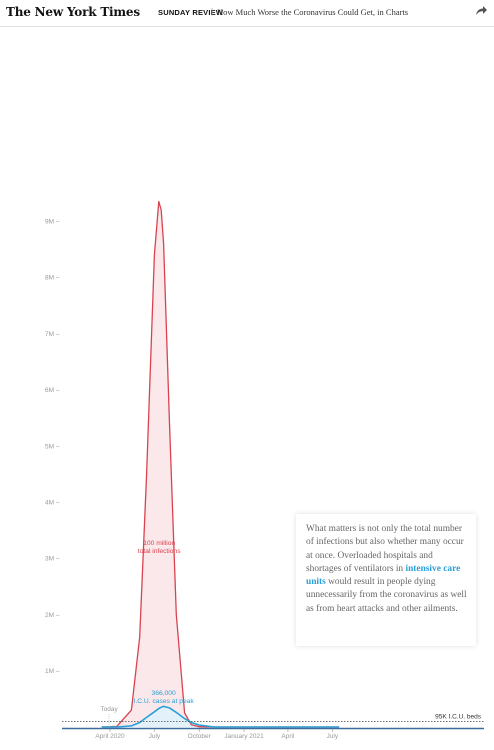 This screenshot has width=494, height=750. Describe the element at coordinates (52, 390) in the screenshot. I see `y-tick-label: 6M –` at that location.